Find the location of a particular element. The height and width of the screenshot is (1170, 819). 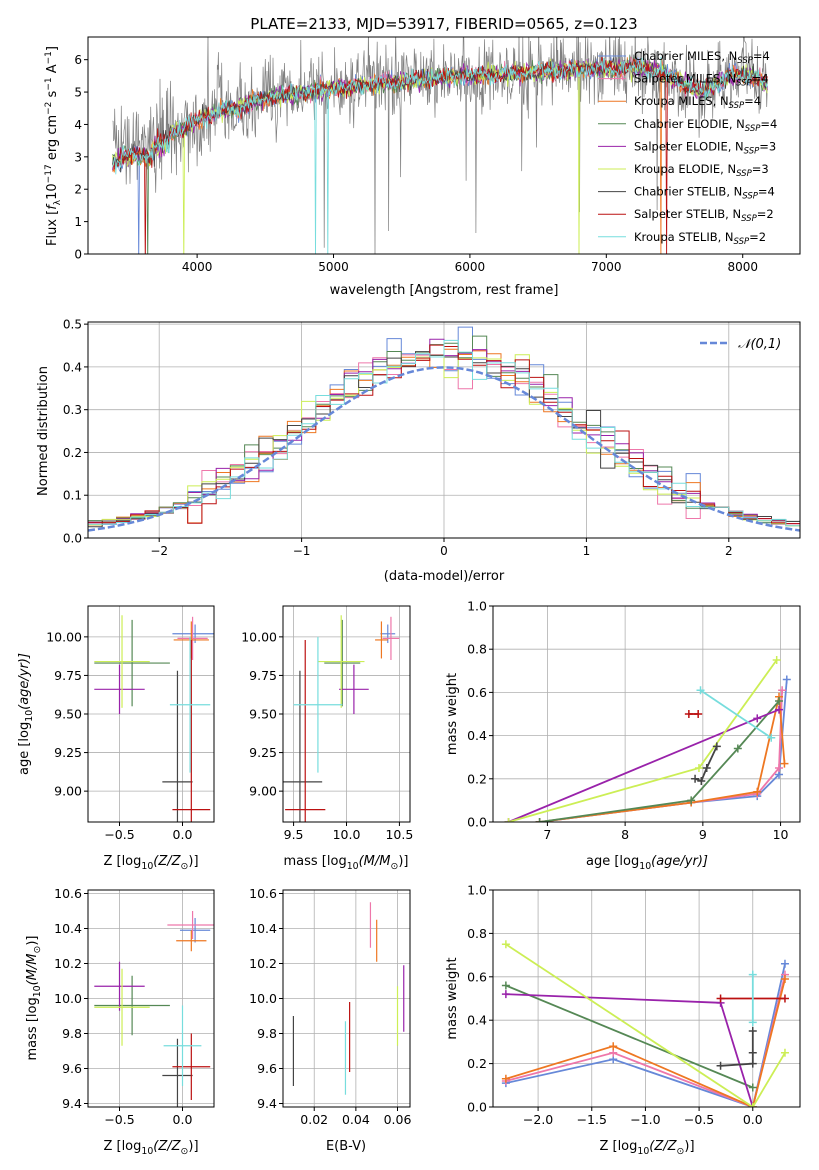

y-tick-label: 9.8 is located at coordinates (72, 1033).